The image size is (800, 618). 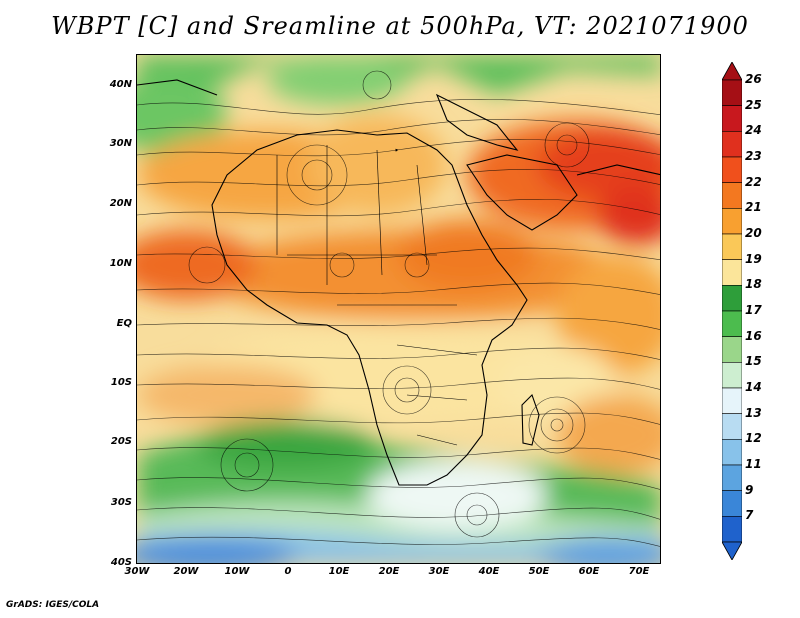 I want to click on lat-label-eq: EQ, so click(x=124, y=323).